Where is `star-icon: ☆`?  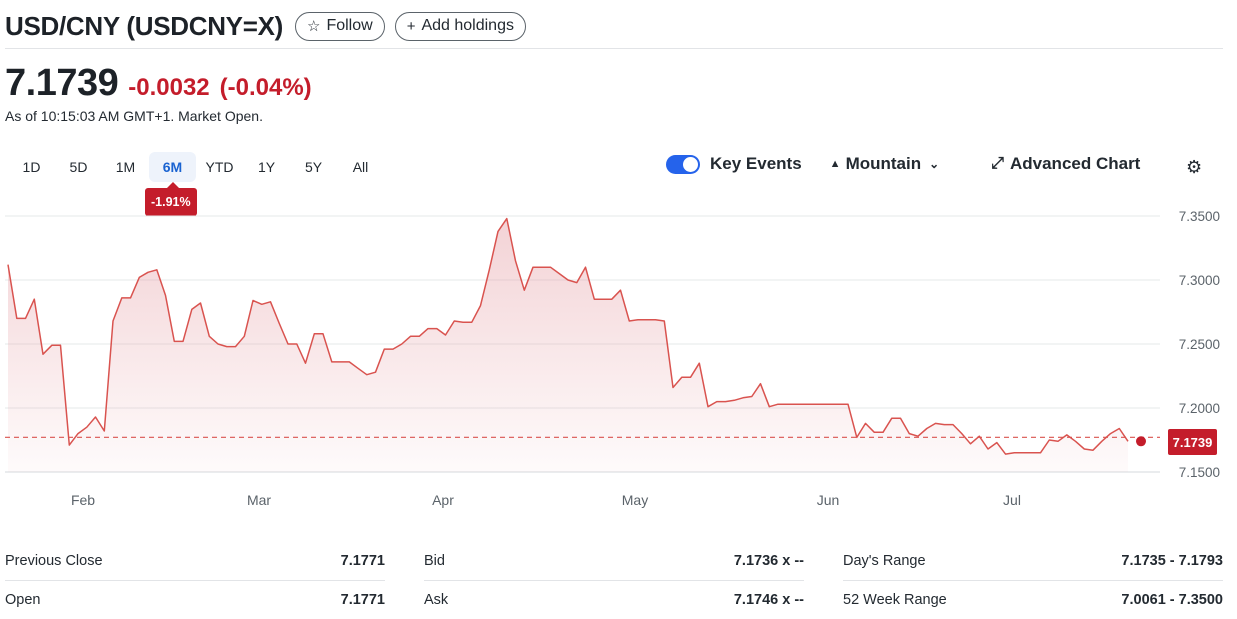 star-icon: ☆ is located at coordinates (314, 26).